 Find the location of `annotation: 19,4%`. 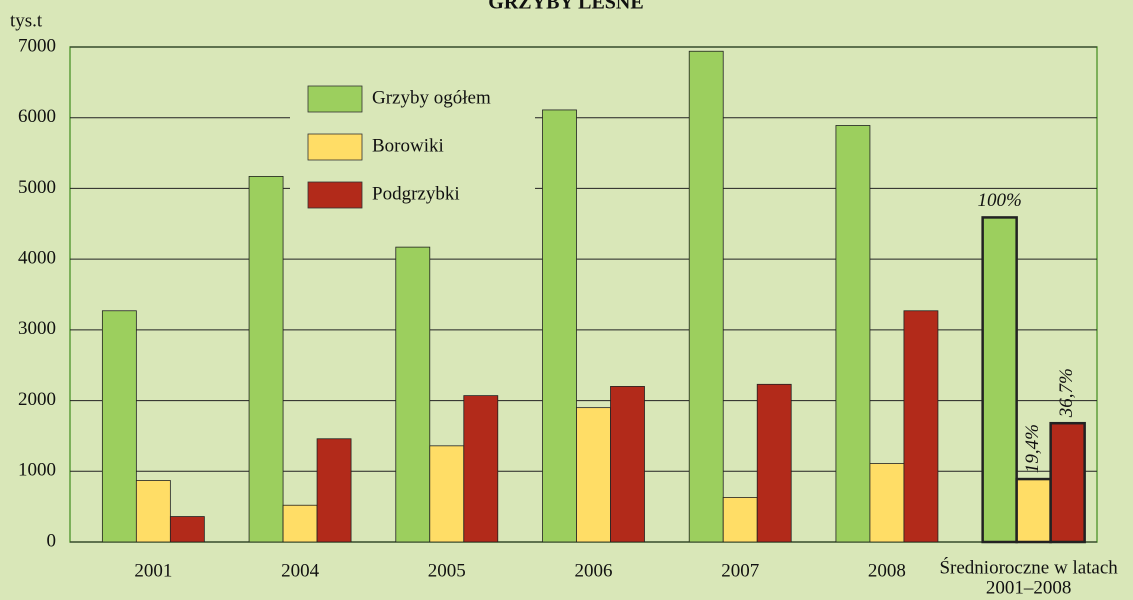

annotation: 19,4% is located at coordinates (1032, 448).